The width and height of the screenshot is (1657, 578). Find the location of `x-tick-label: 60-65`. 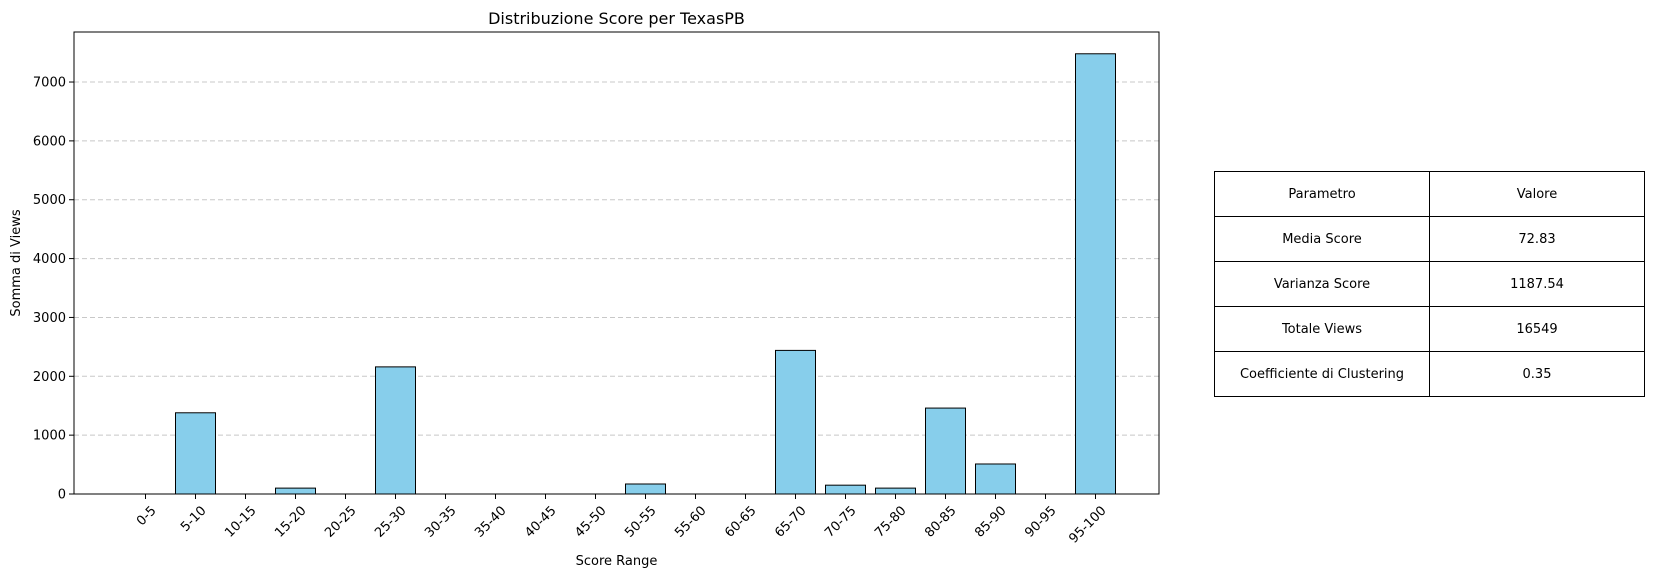

x-tick-label: 60-65 is located at coordinates (740, 521).